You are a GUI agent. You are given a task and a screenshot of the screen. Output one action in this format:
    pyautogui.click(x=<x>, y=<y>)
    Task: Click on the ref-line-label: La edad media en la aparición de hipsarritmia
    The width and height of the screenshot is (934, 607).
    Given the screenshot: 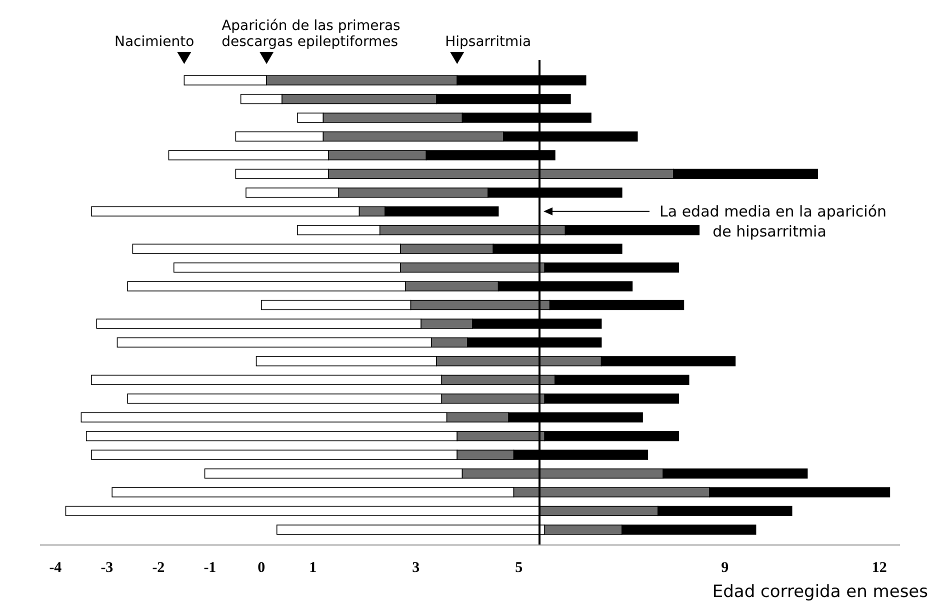 What is the action you would take?
    pyautogui.click(x=773, y=221)
    